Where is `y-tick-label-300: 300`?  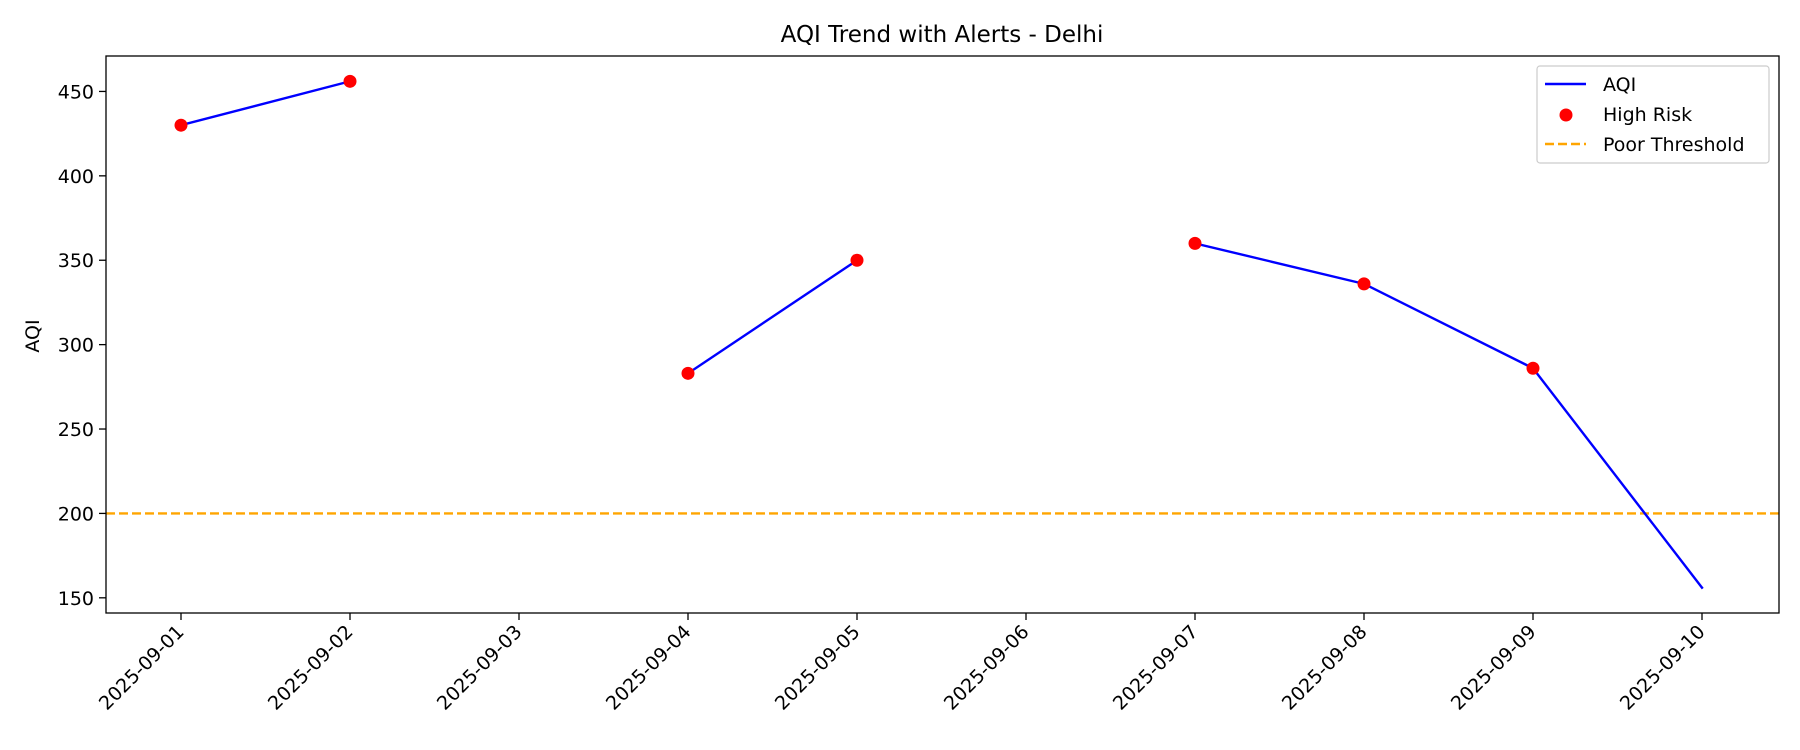 y-tick-label-300: 300 is located at coordinates (76, 346).